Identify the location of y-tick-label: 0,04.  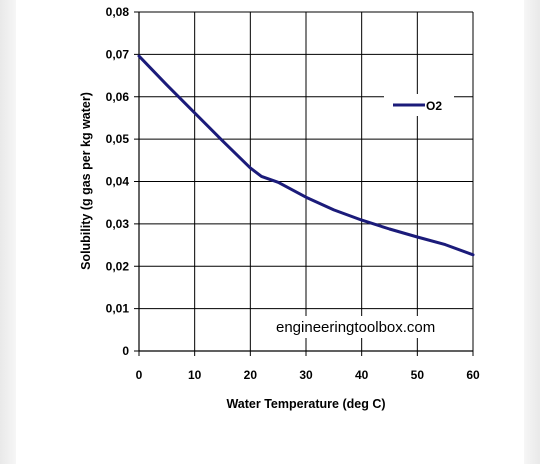
(118, 182).